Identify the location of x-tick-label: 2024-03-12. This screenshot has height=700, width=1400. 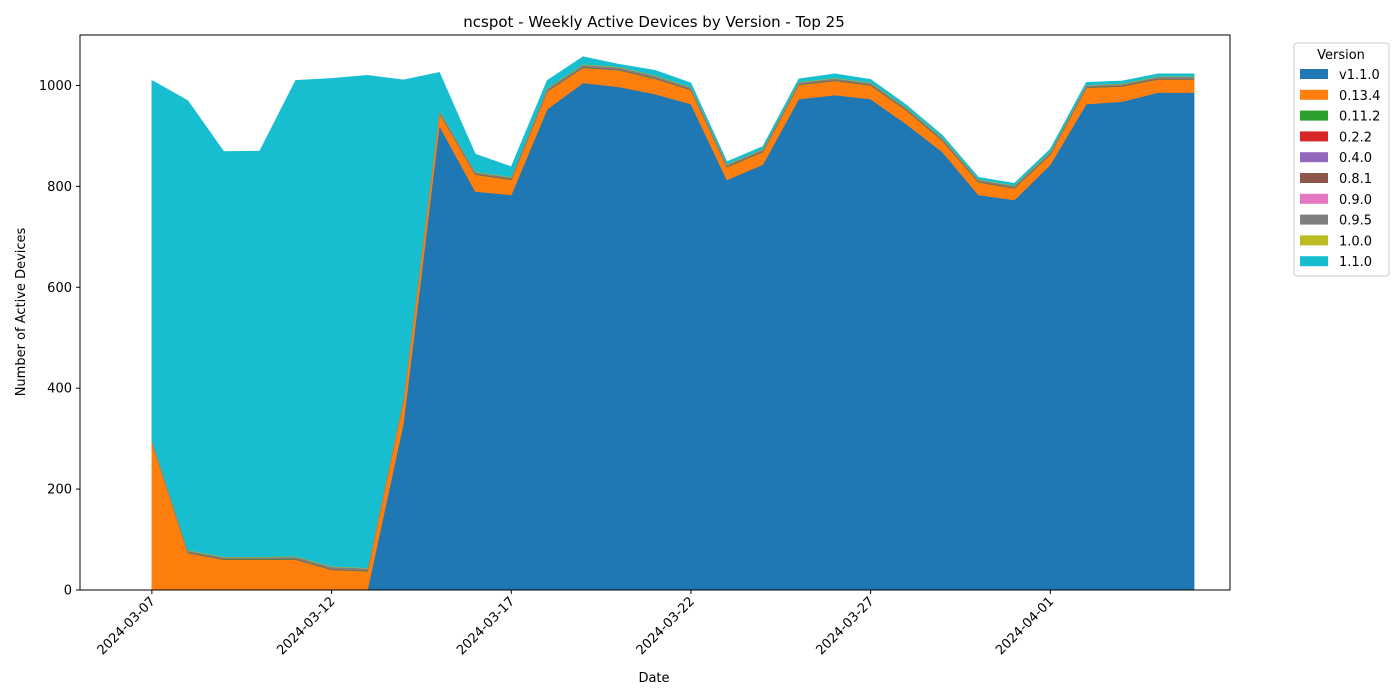
(306, 626).